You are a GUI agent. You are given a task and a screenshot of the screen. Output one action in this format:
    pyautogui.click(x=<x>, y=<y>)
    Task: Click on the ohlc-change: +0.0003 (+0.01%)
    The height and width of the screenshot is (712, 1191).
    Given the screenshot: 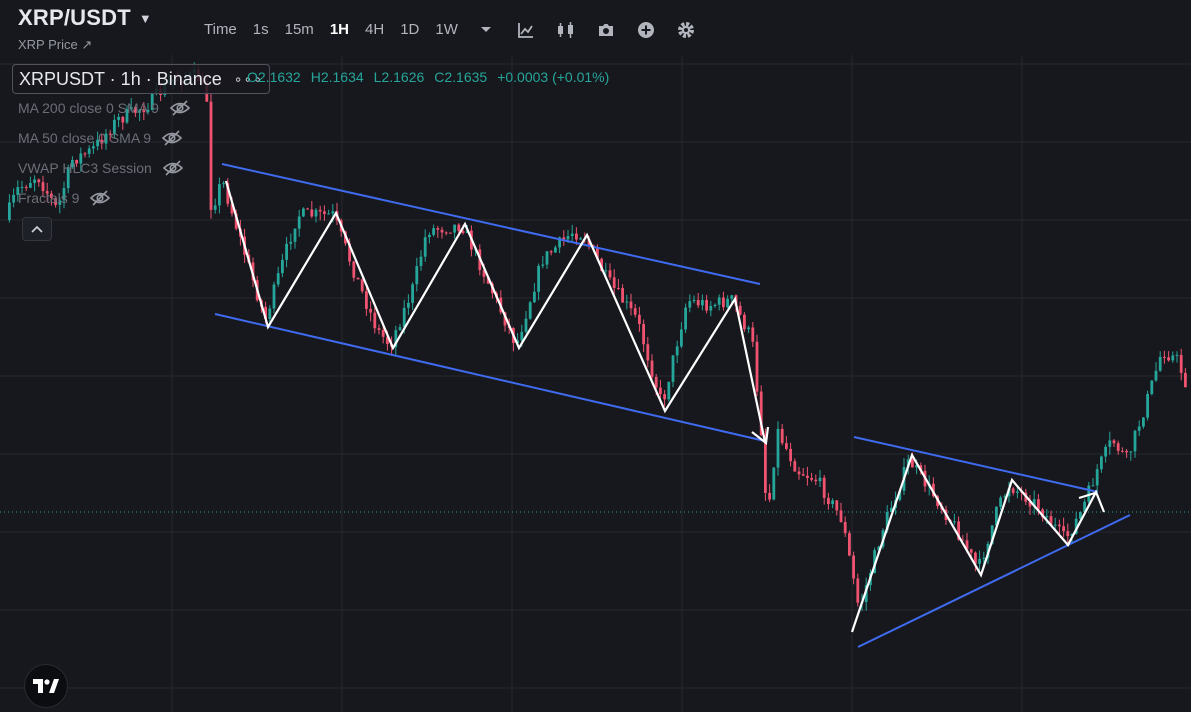 What is the action you would take?
    pyautogui.click(x=553, y=77)
    